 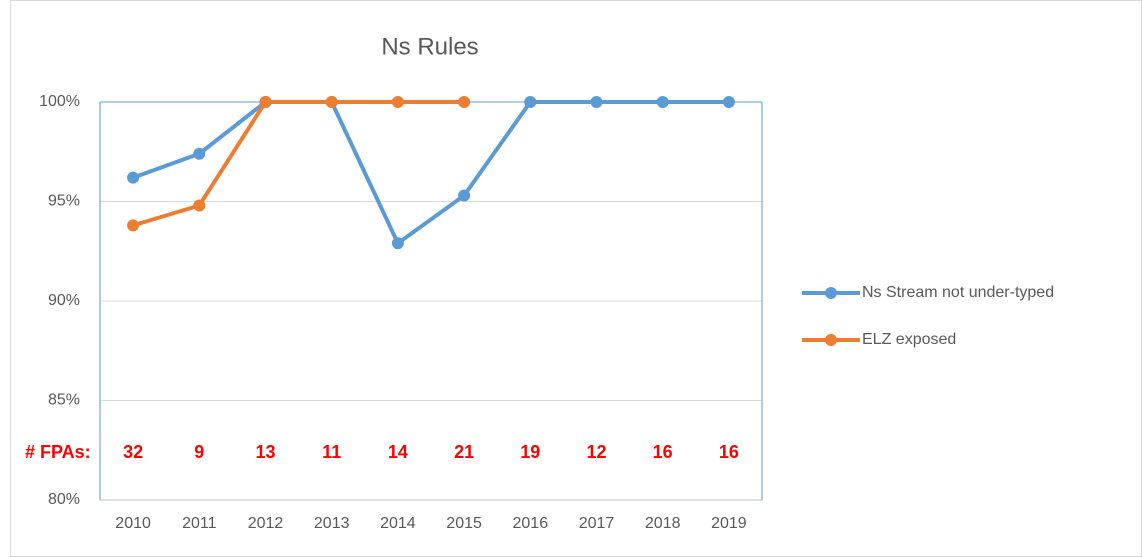 What do you see at coordinates (64, 300) in the screenshot?
I see `y-tick-label: 90%` at bounding box center [64, 300].